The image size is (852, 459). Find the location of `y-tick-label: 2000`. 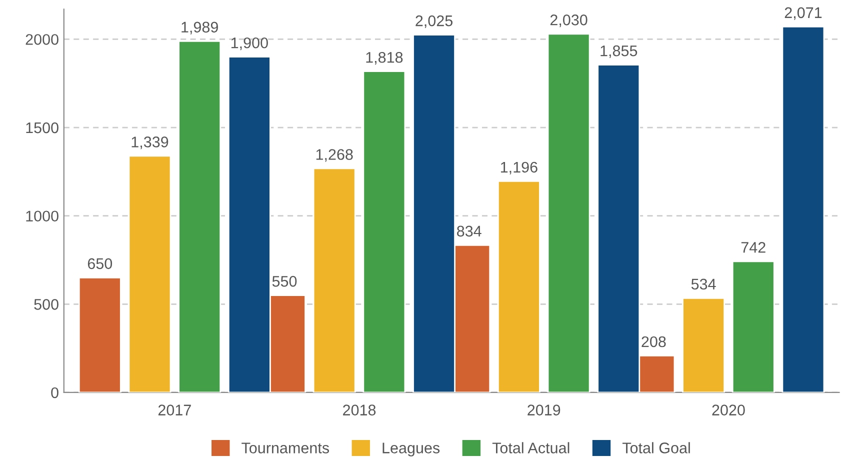

y-tick-label: 2000 is located at coordinates (42, 39).